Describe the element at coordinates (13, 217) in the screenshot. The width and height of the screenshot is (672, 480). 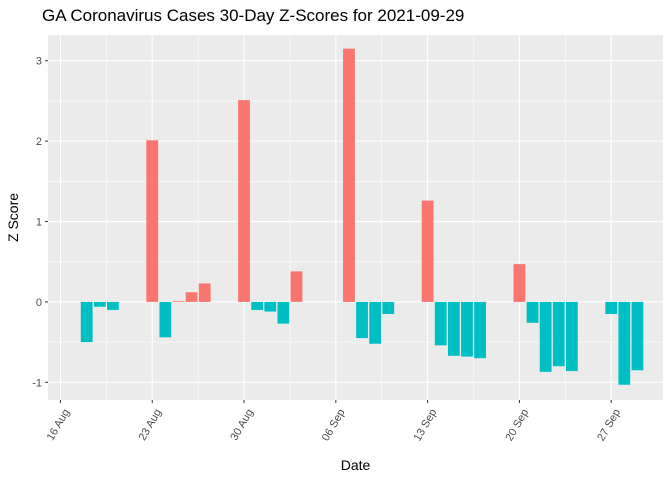
I see `y-axis-title: Z Score` at that location.